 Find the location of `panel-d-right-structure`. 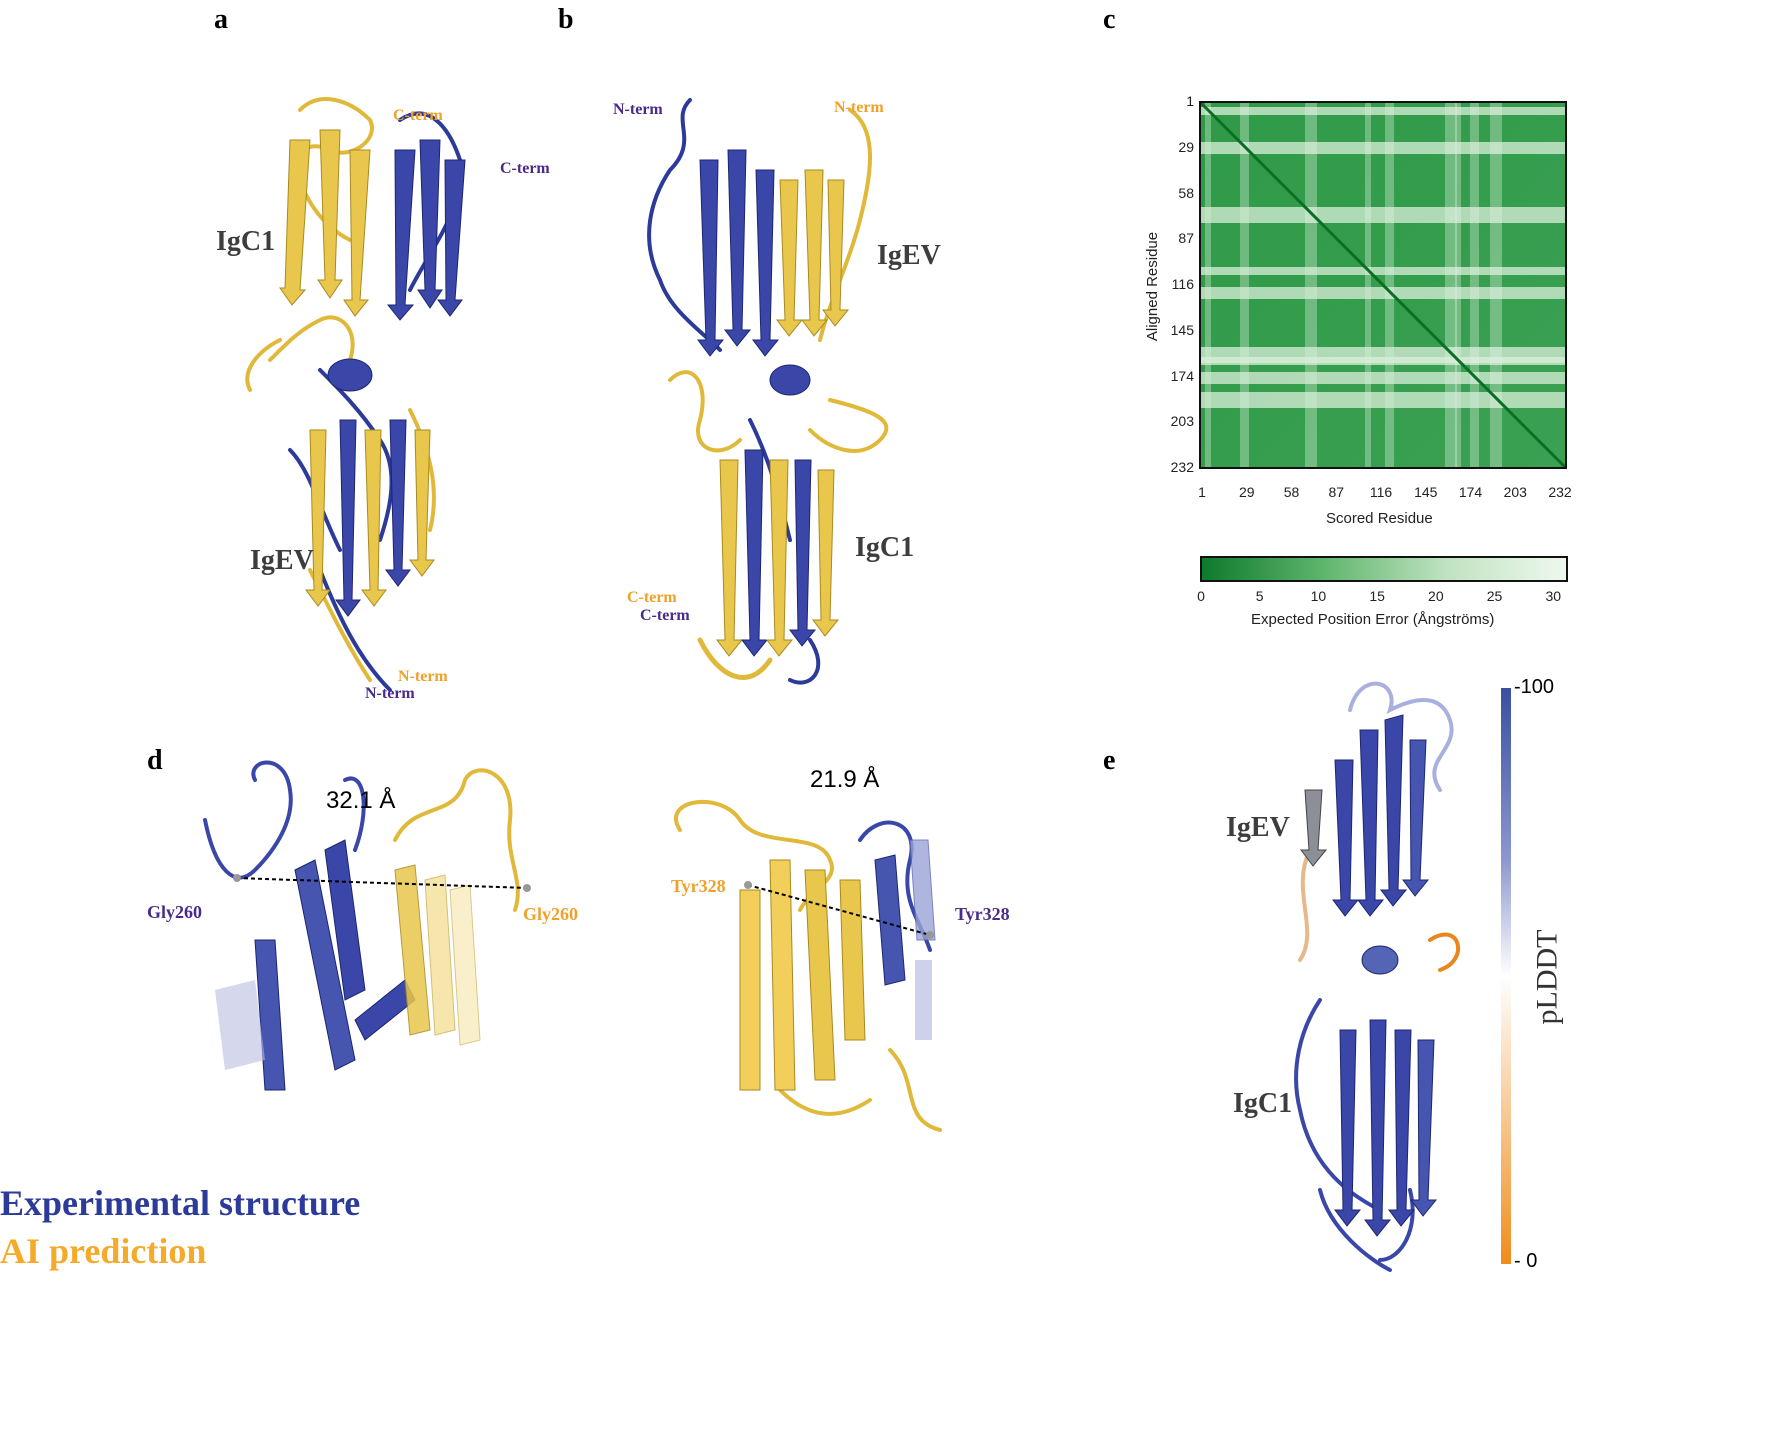

panel-d-right-structure is located at coordinates (808, 965).